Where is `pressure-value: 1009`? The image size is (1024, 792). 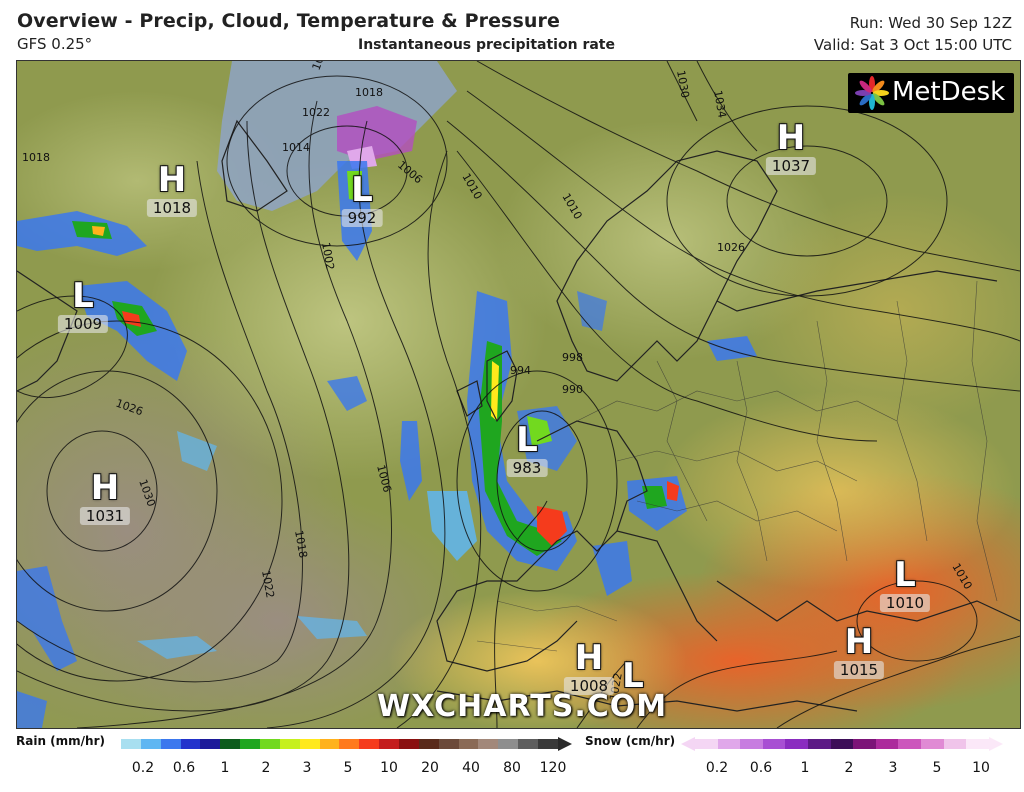 pressure-value: 1009 is located at coordinates (83, 324).